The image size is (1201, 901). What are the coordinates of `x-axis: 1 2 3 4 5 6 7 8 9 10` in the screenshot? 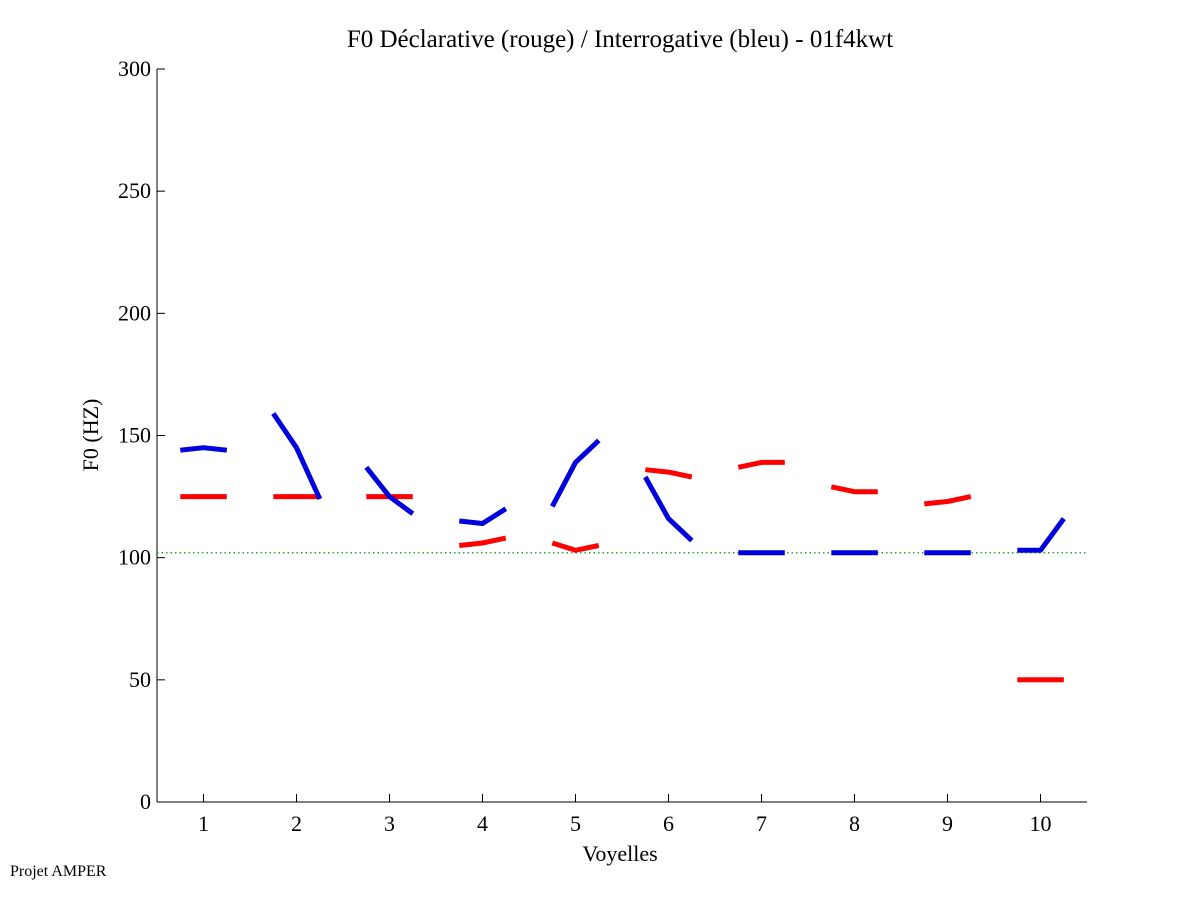 It's located at (622, 815).